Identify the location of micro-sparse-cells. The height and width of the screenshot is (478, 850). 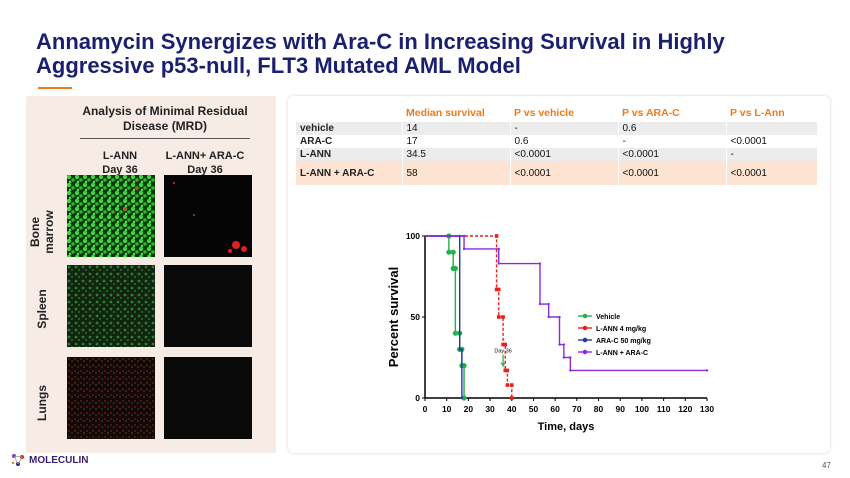
(208, 216).